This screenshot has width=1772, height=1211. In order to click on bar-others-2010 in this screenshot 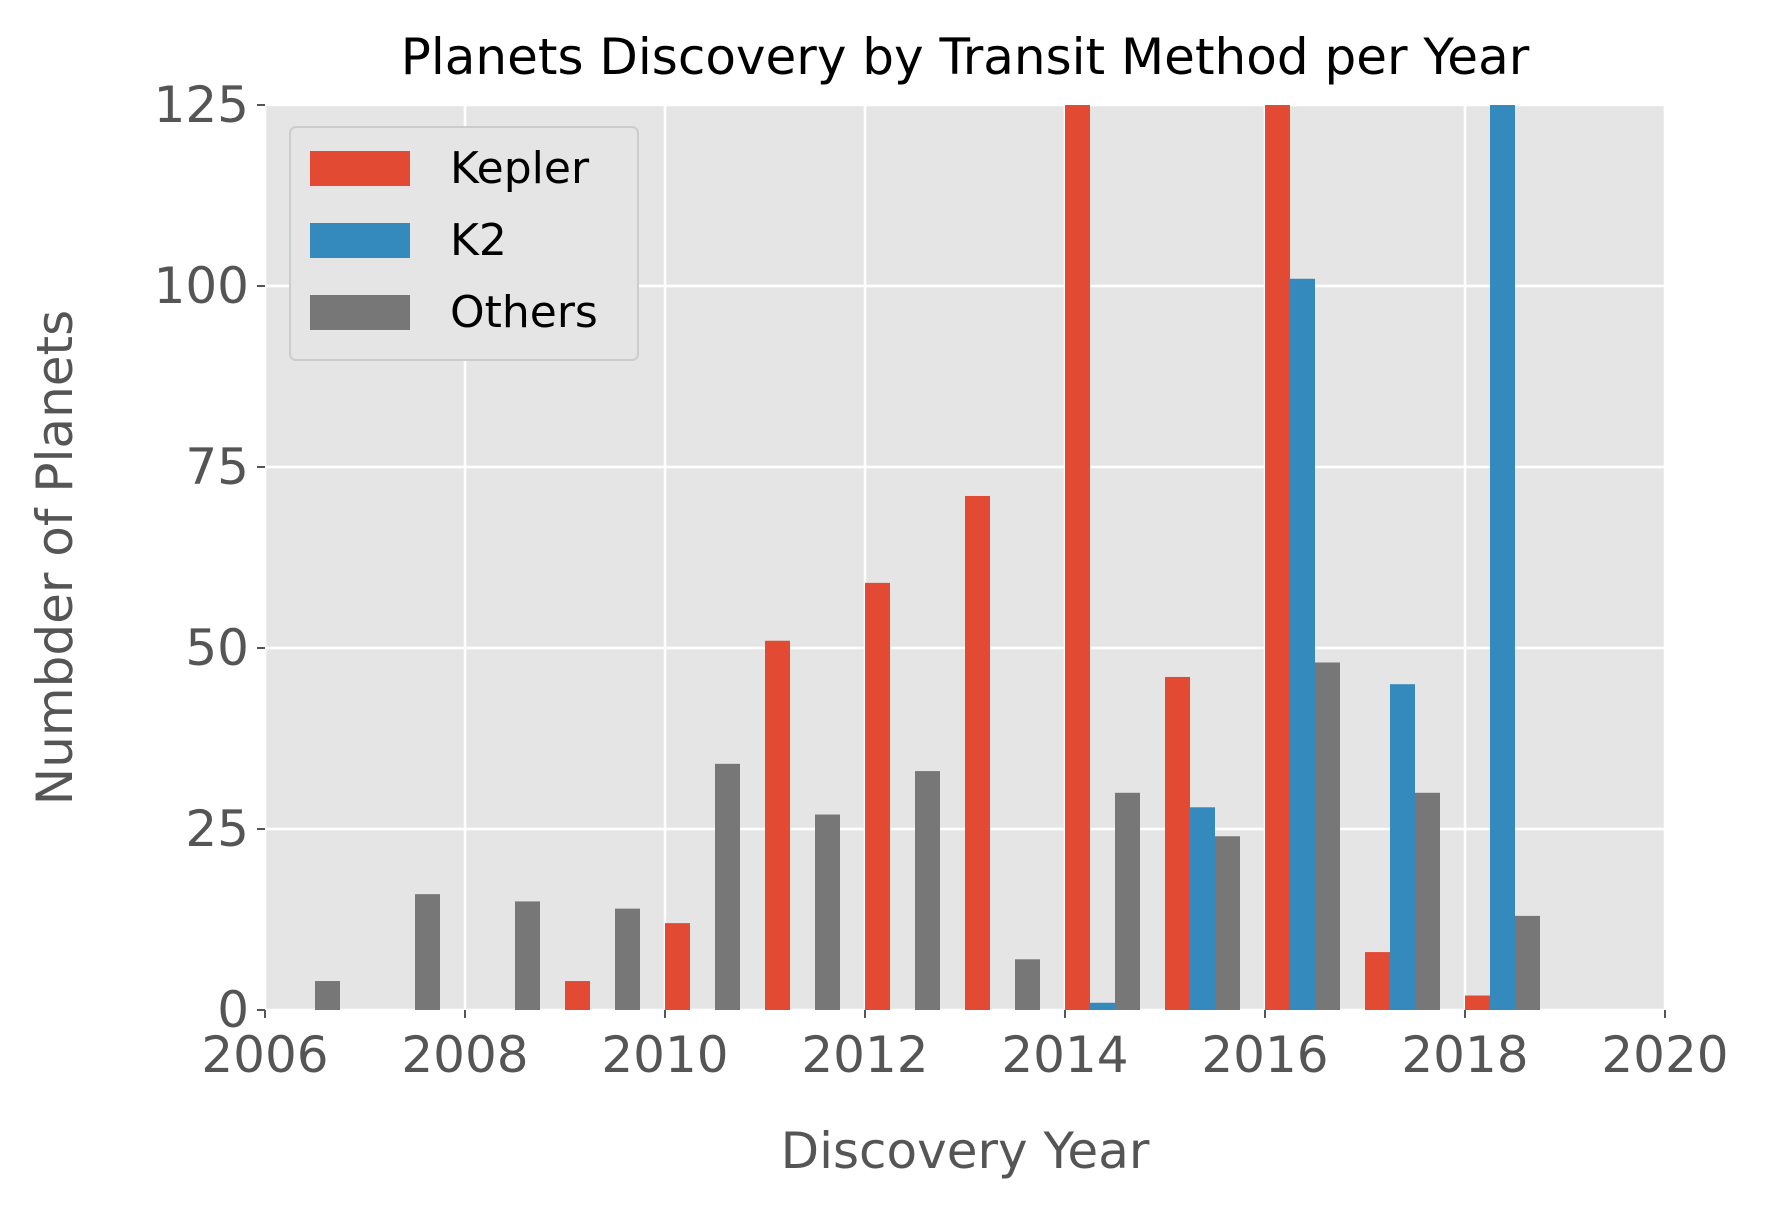, I will do `click(727, 886)`.